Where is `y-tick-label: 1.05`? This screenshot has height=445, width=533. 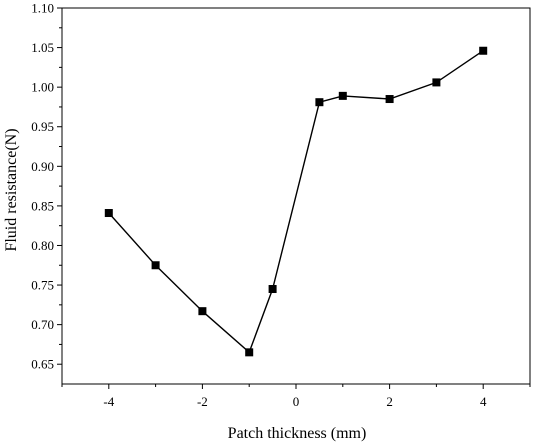
y-tick-label: 1.05 is located at coordinates (42, 47).